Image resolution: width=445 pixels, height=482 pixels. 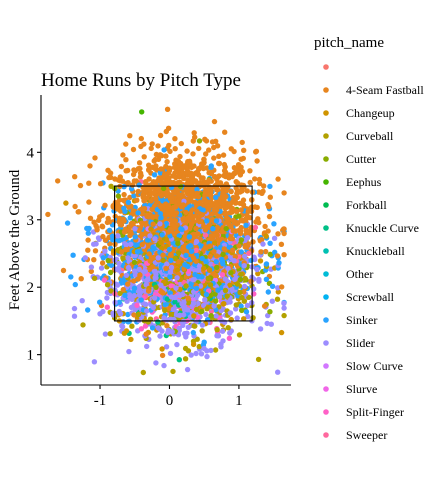 I want to click on legend-label: Cutter, so click(x=361, y=159).